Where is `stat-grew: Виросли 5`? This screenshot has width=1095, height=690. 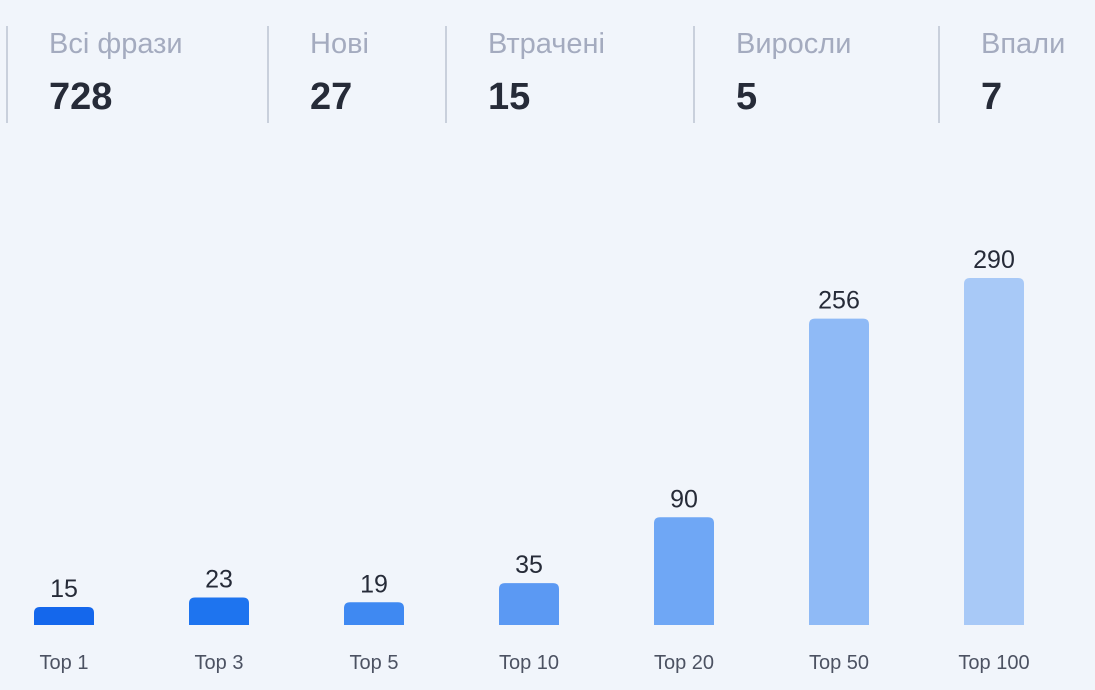 stat-grew: Виросли 5 is located at coordinates (816, 74).